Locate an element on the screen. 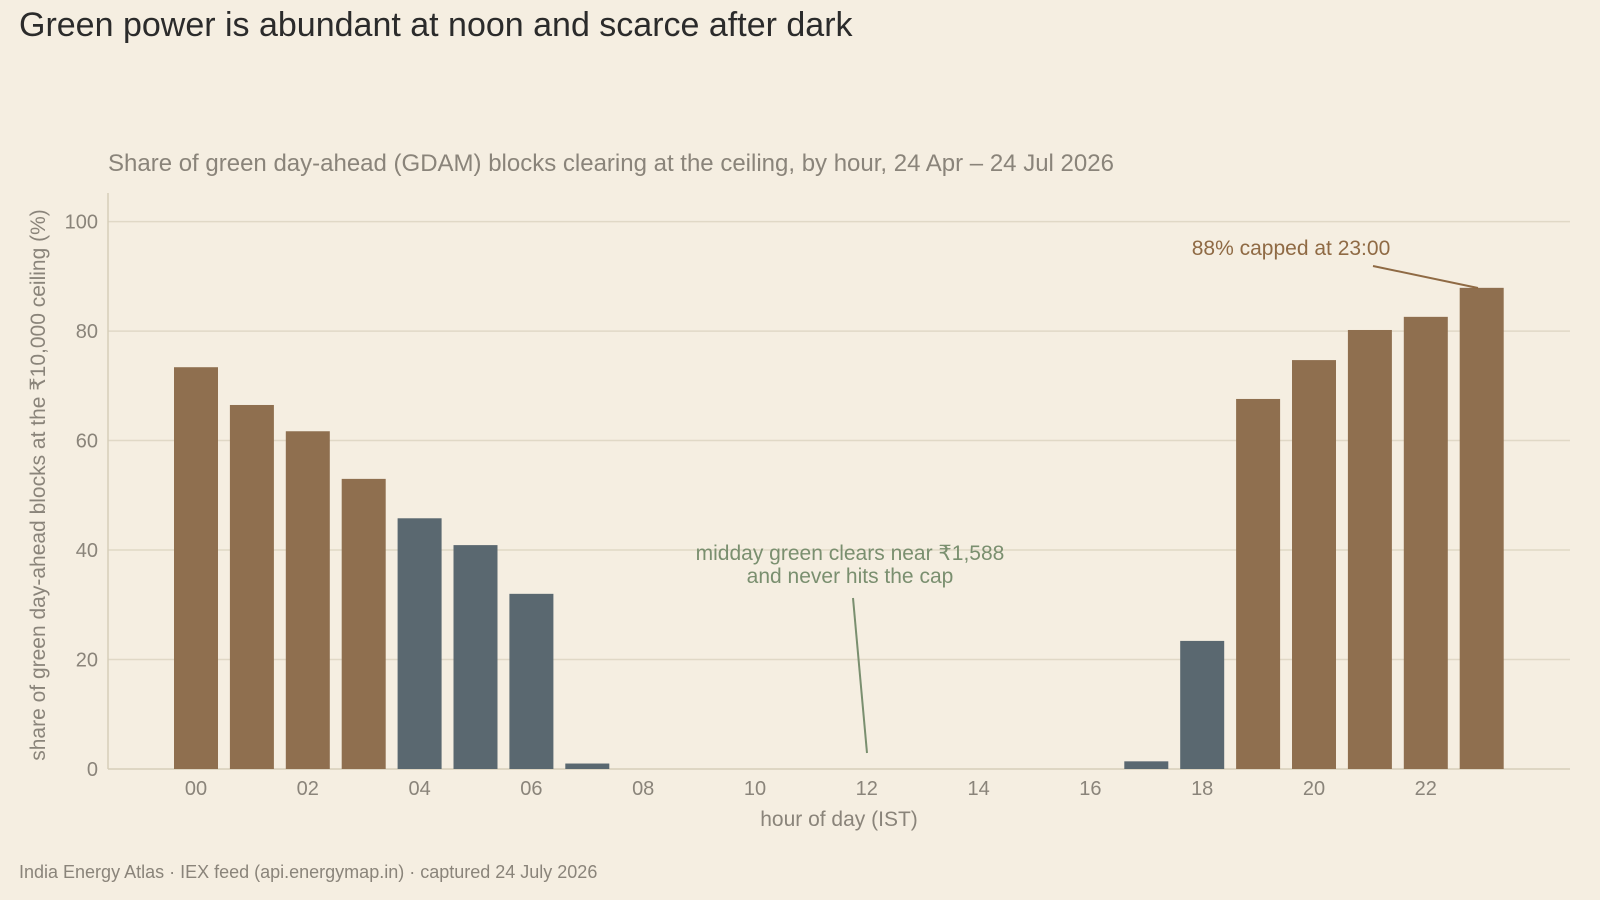 This screenshot has width=1600, height=900. x-tick-label: 10 is located at coordinates (755, 789).